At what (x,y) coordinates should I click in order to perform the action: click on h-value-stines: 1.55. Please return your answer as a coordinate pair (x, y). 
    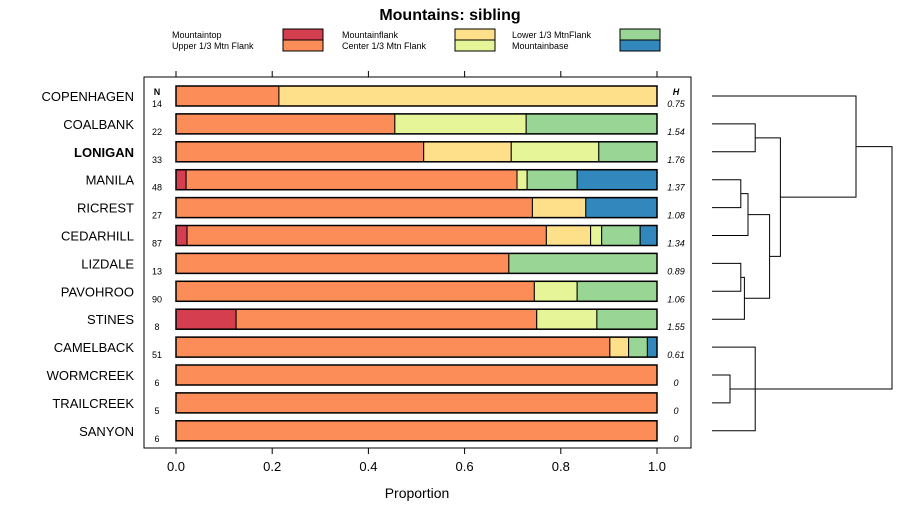
    Looking at the image, I should click on (676, 327).